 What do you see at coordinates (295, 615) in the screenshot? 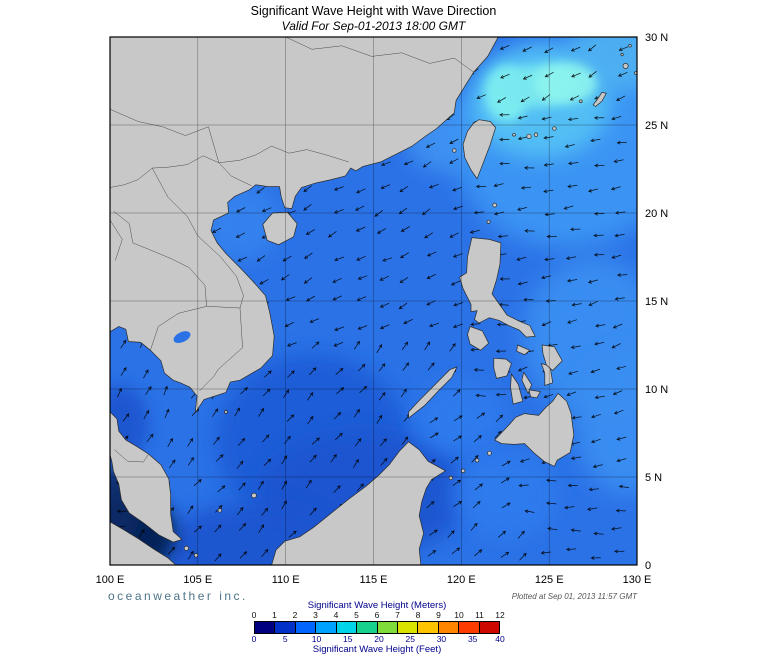
I see `meters-tick: 2` at bounding box center [295, 615].